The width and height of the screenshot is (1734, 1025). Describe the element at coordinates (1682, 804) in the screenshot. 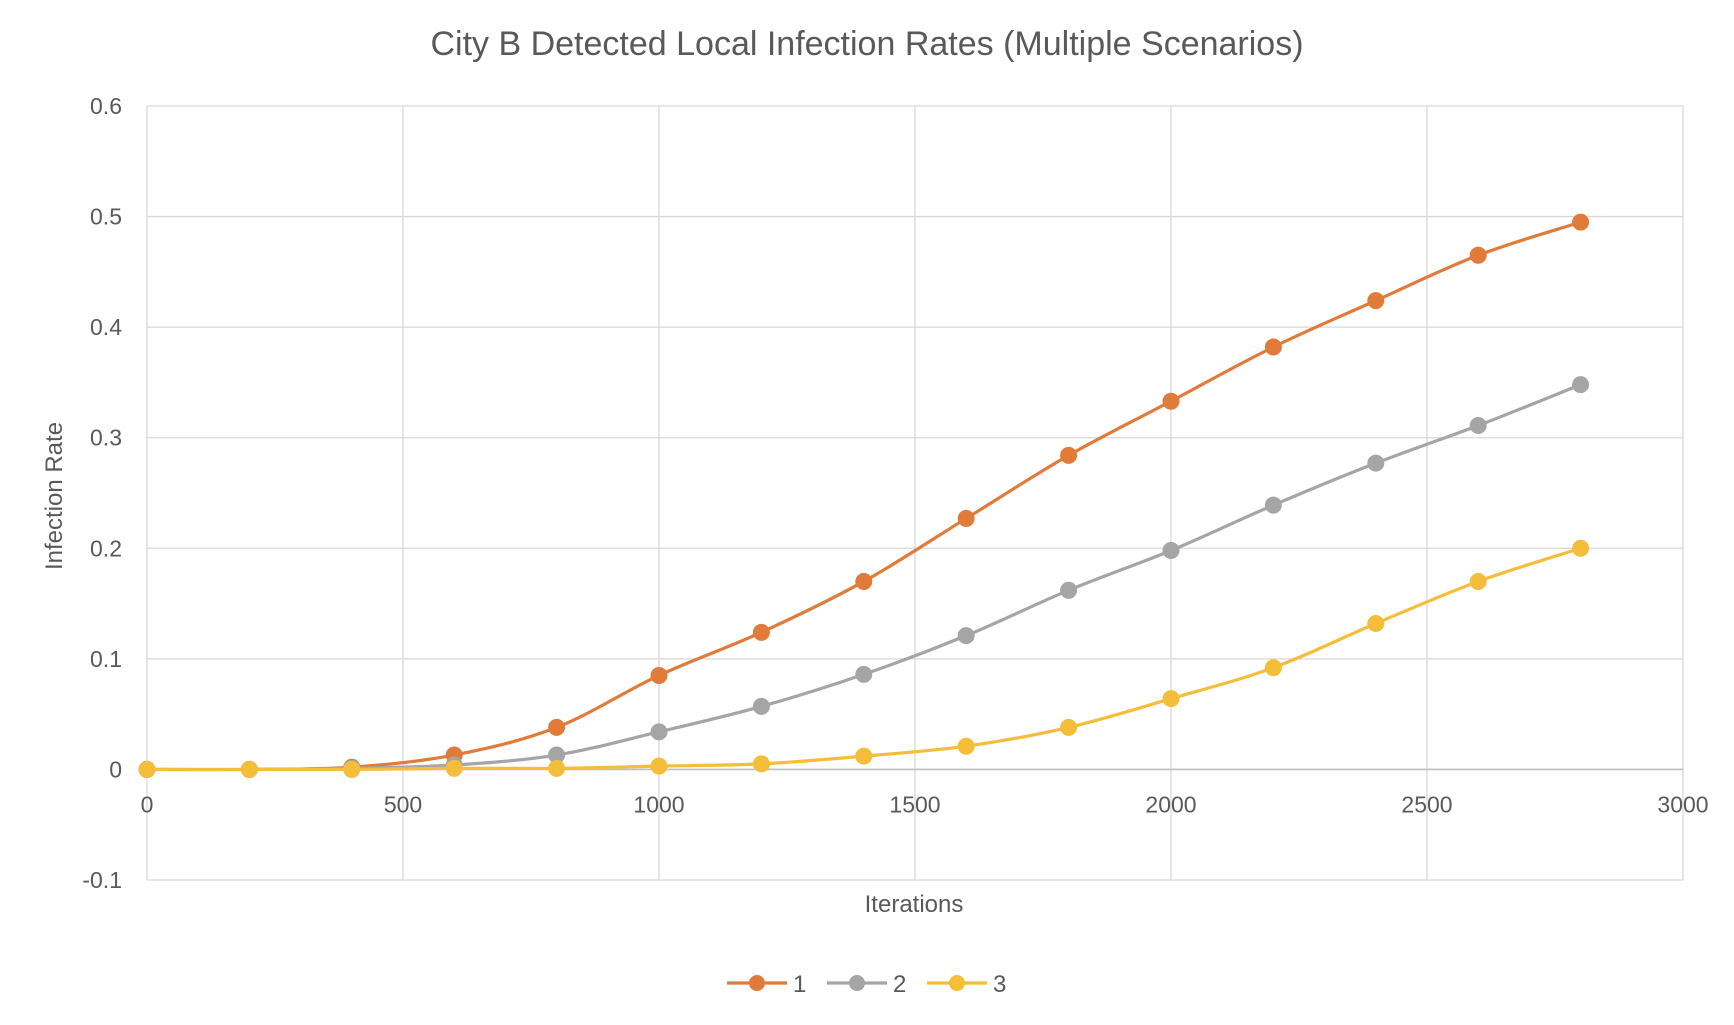

I see `x-tick-label: 3000` at that location.